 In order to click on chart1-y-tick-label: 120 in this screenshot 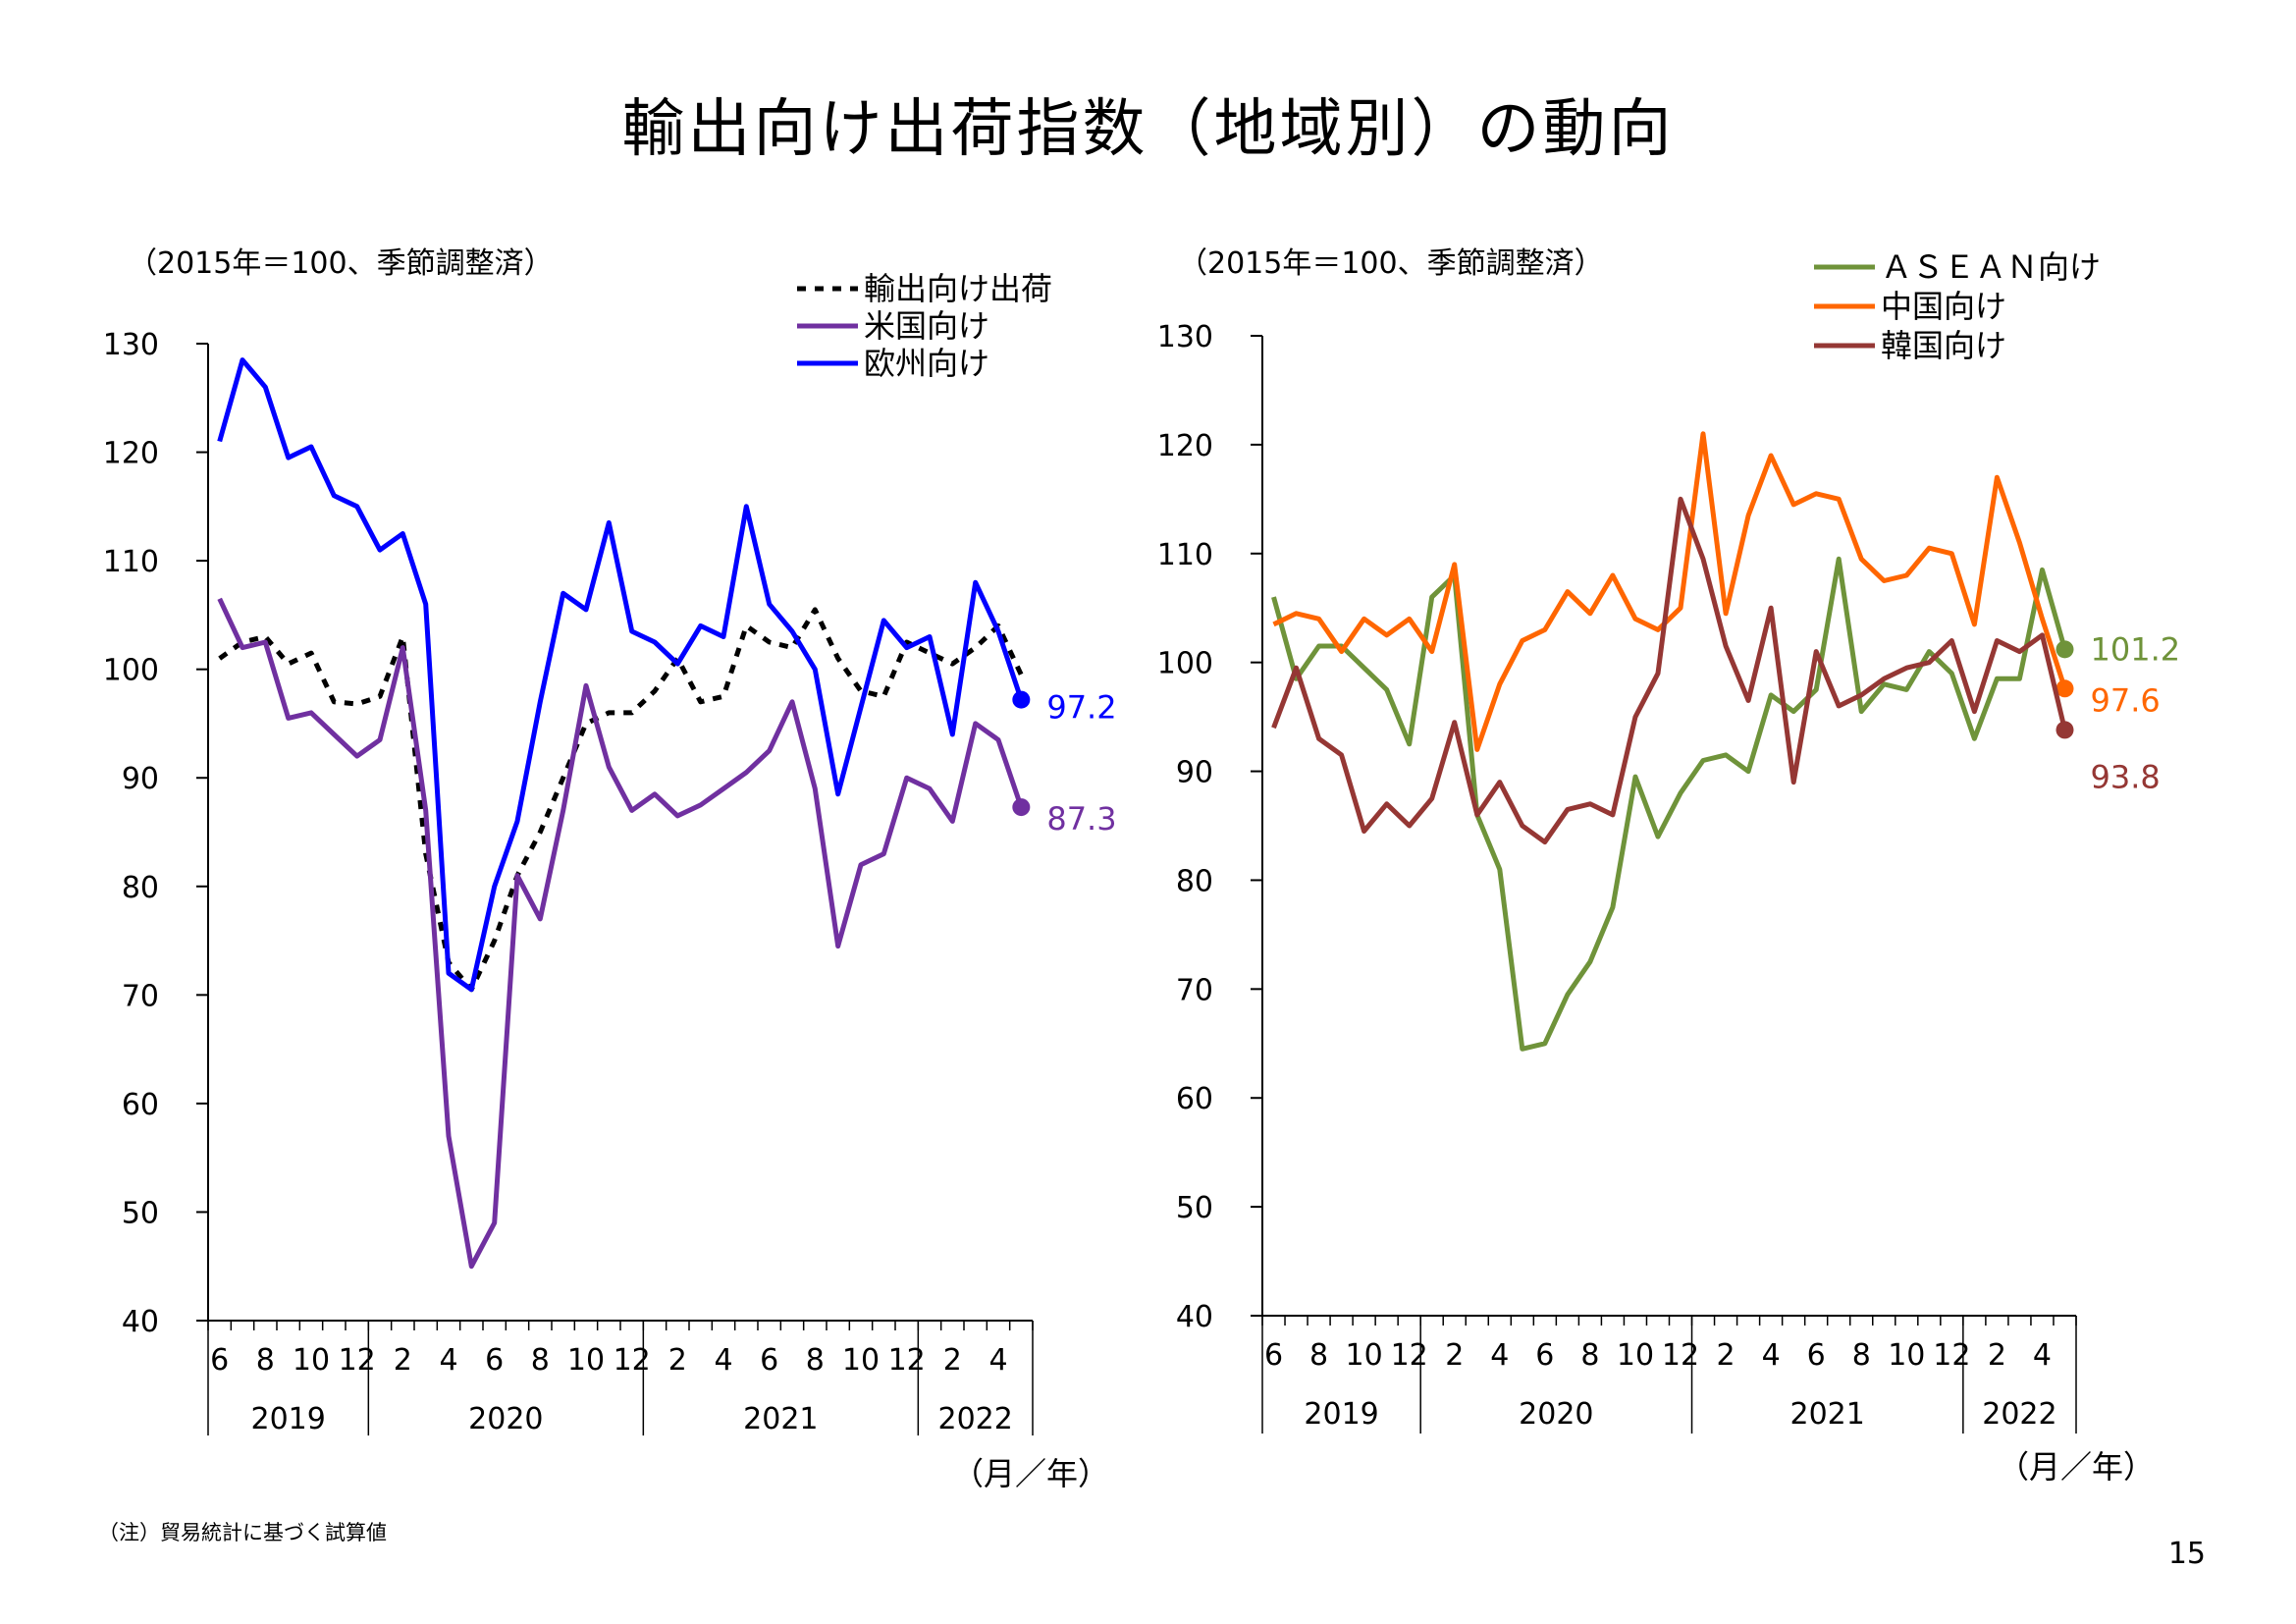, I will do `click(131, 454)`.